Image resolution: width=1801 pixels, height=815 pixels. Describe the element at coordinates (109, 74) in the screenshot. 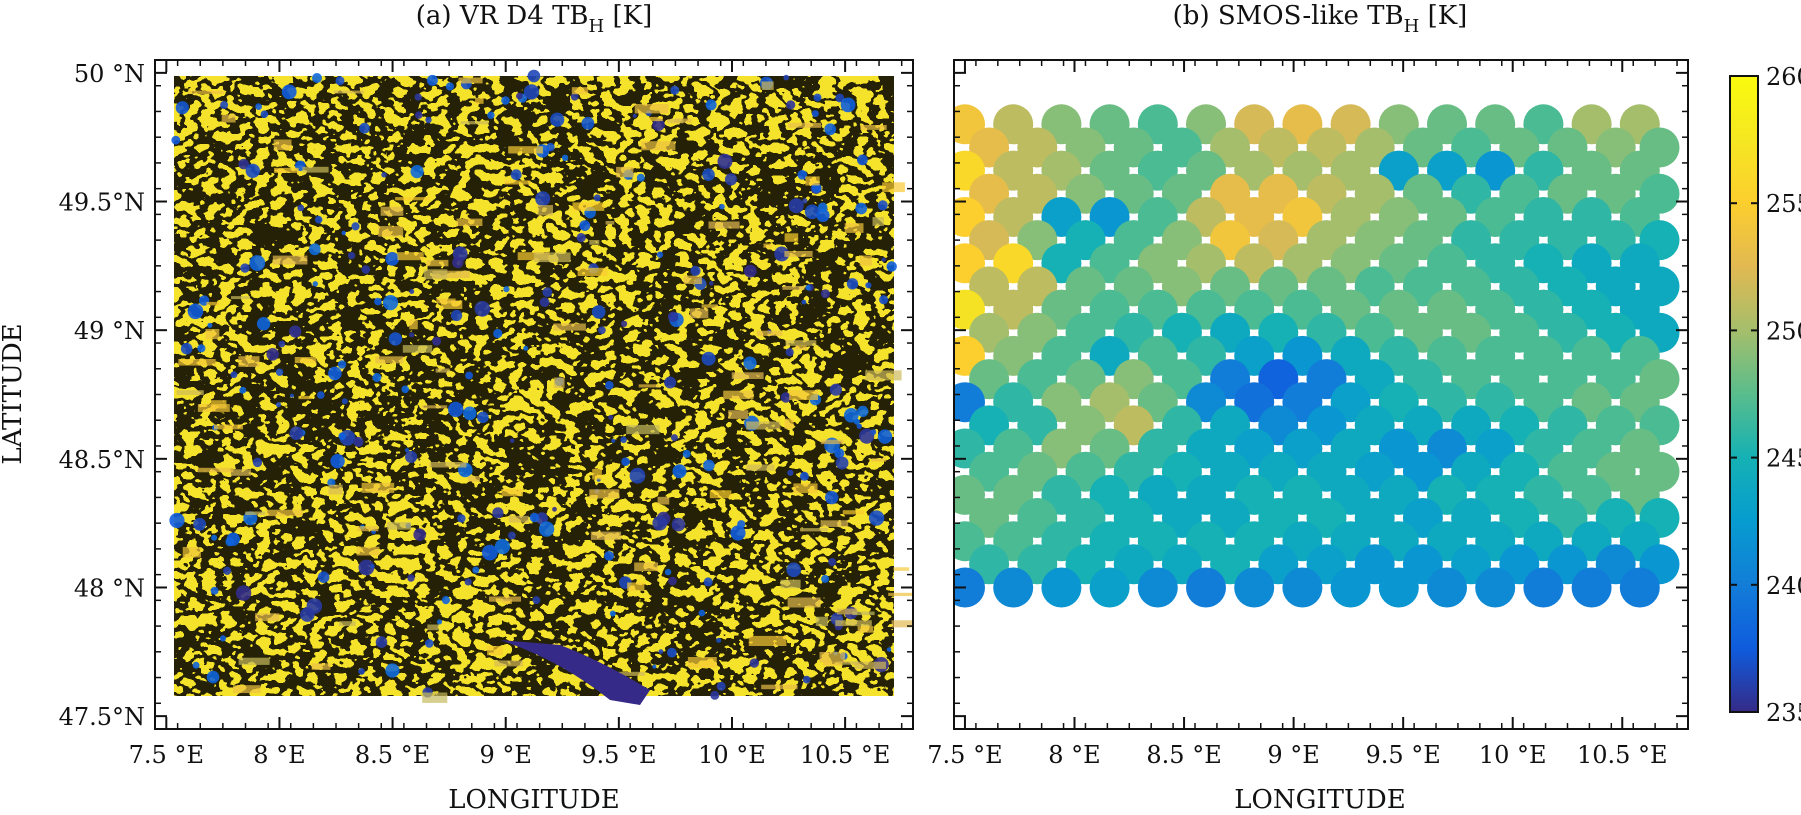

I see `y-tick-label: 50 °N` at that location.